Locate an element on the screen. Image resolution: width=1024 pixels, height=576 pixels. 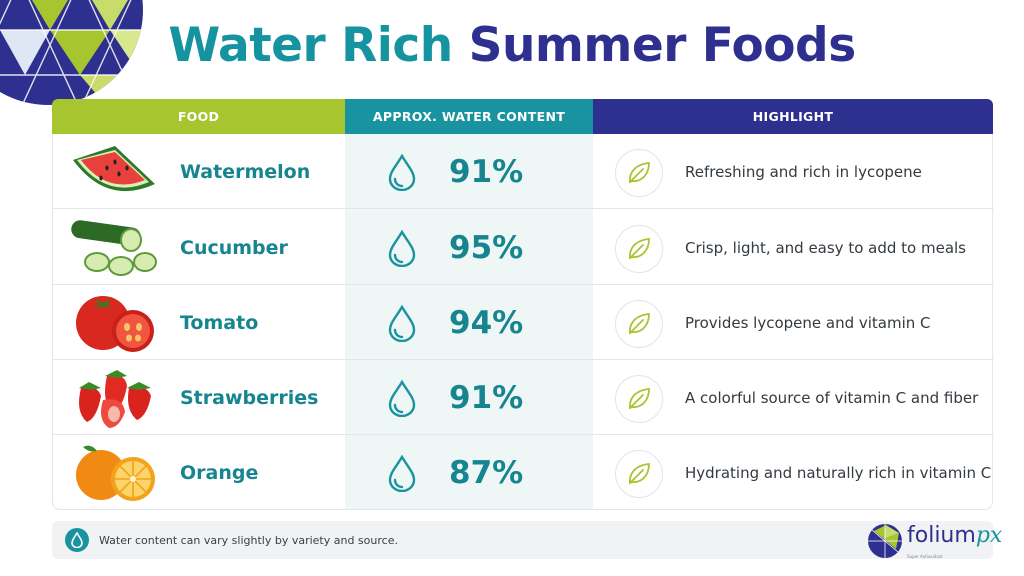
logo-suffix: px is located at coordinates (989, 535).